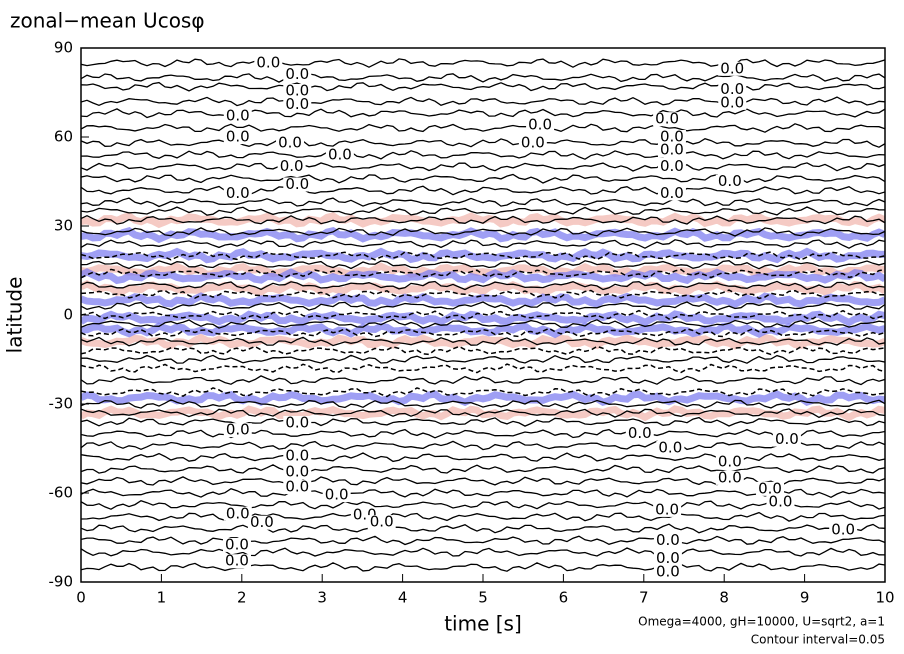  Describe the element at coordinates (68, 315) in the screenshot. I see `y-tick-label: 0` at that location.